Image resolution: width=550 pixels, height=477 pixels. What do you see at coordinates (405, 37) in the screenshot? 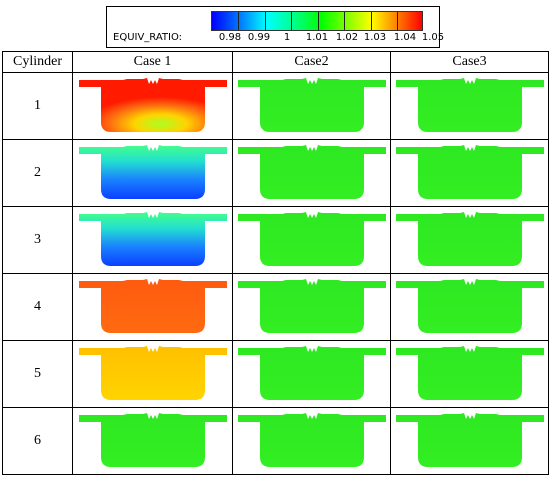
I see `legend-label: 1.04` at bounding box center [405, 37].